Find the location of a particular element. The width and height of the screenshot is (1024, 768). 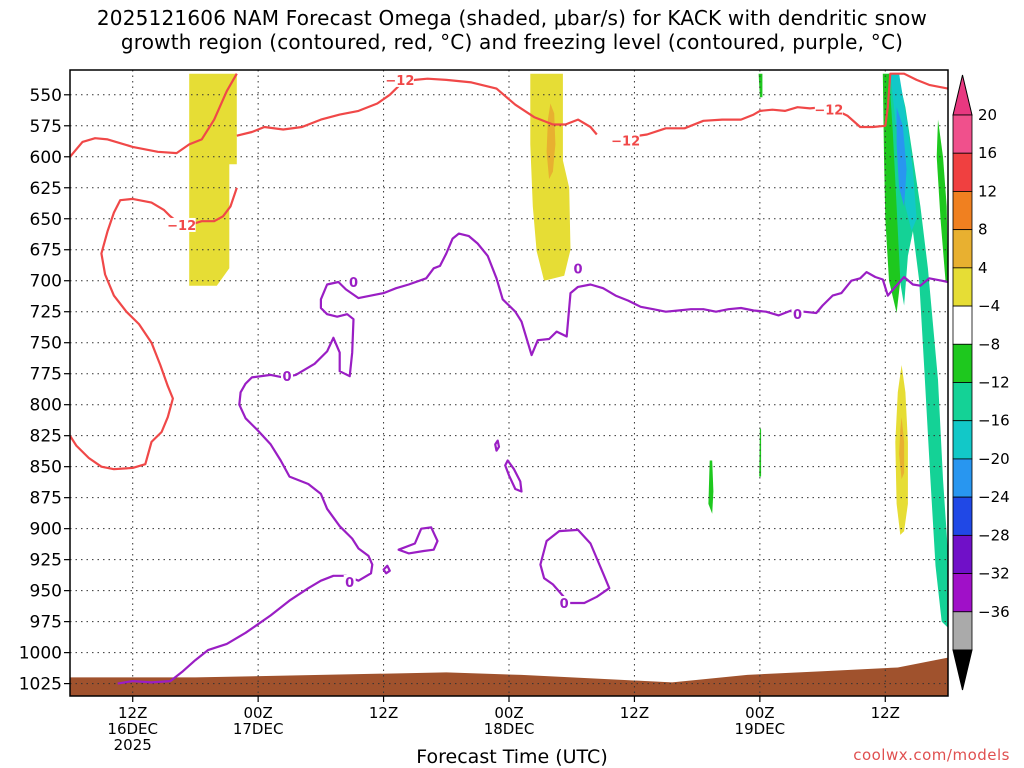

y-tick-label: 875 is located at coordinates (46, 499).